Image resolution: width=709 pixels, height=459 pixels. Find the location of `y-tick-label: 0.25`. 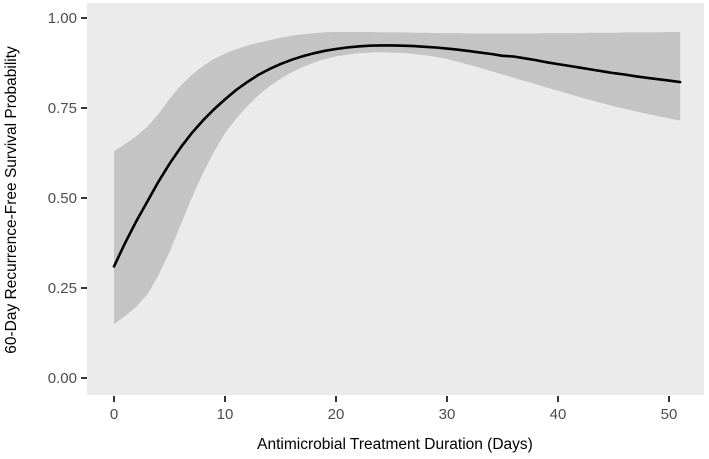

y-tick-label: 0.25 is located at coordinates (62, 288).